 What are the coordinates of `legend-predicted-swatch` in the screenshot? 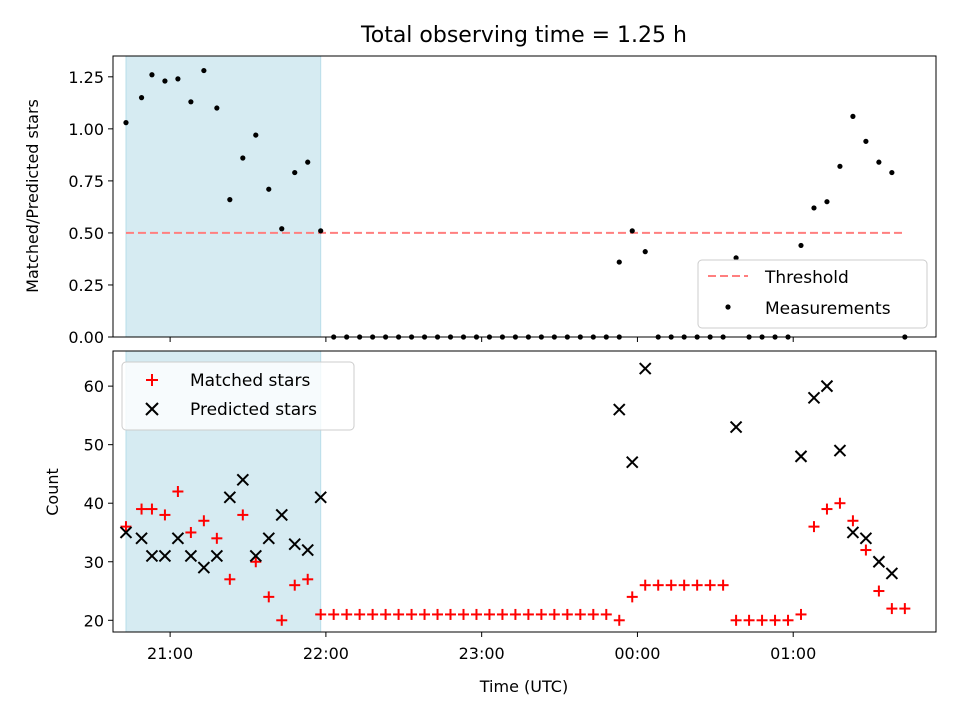 It's located at (152, 409).